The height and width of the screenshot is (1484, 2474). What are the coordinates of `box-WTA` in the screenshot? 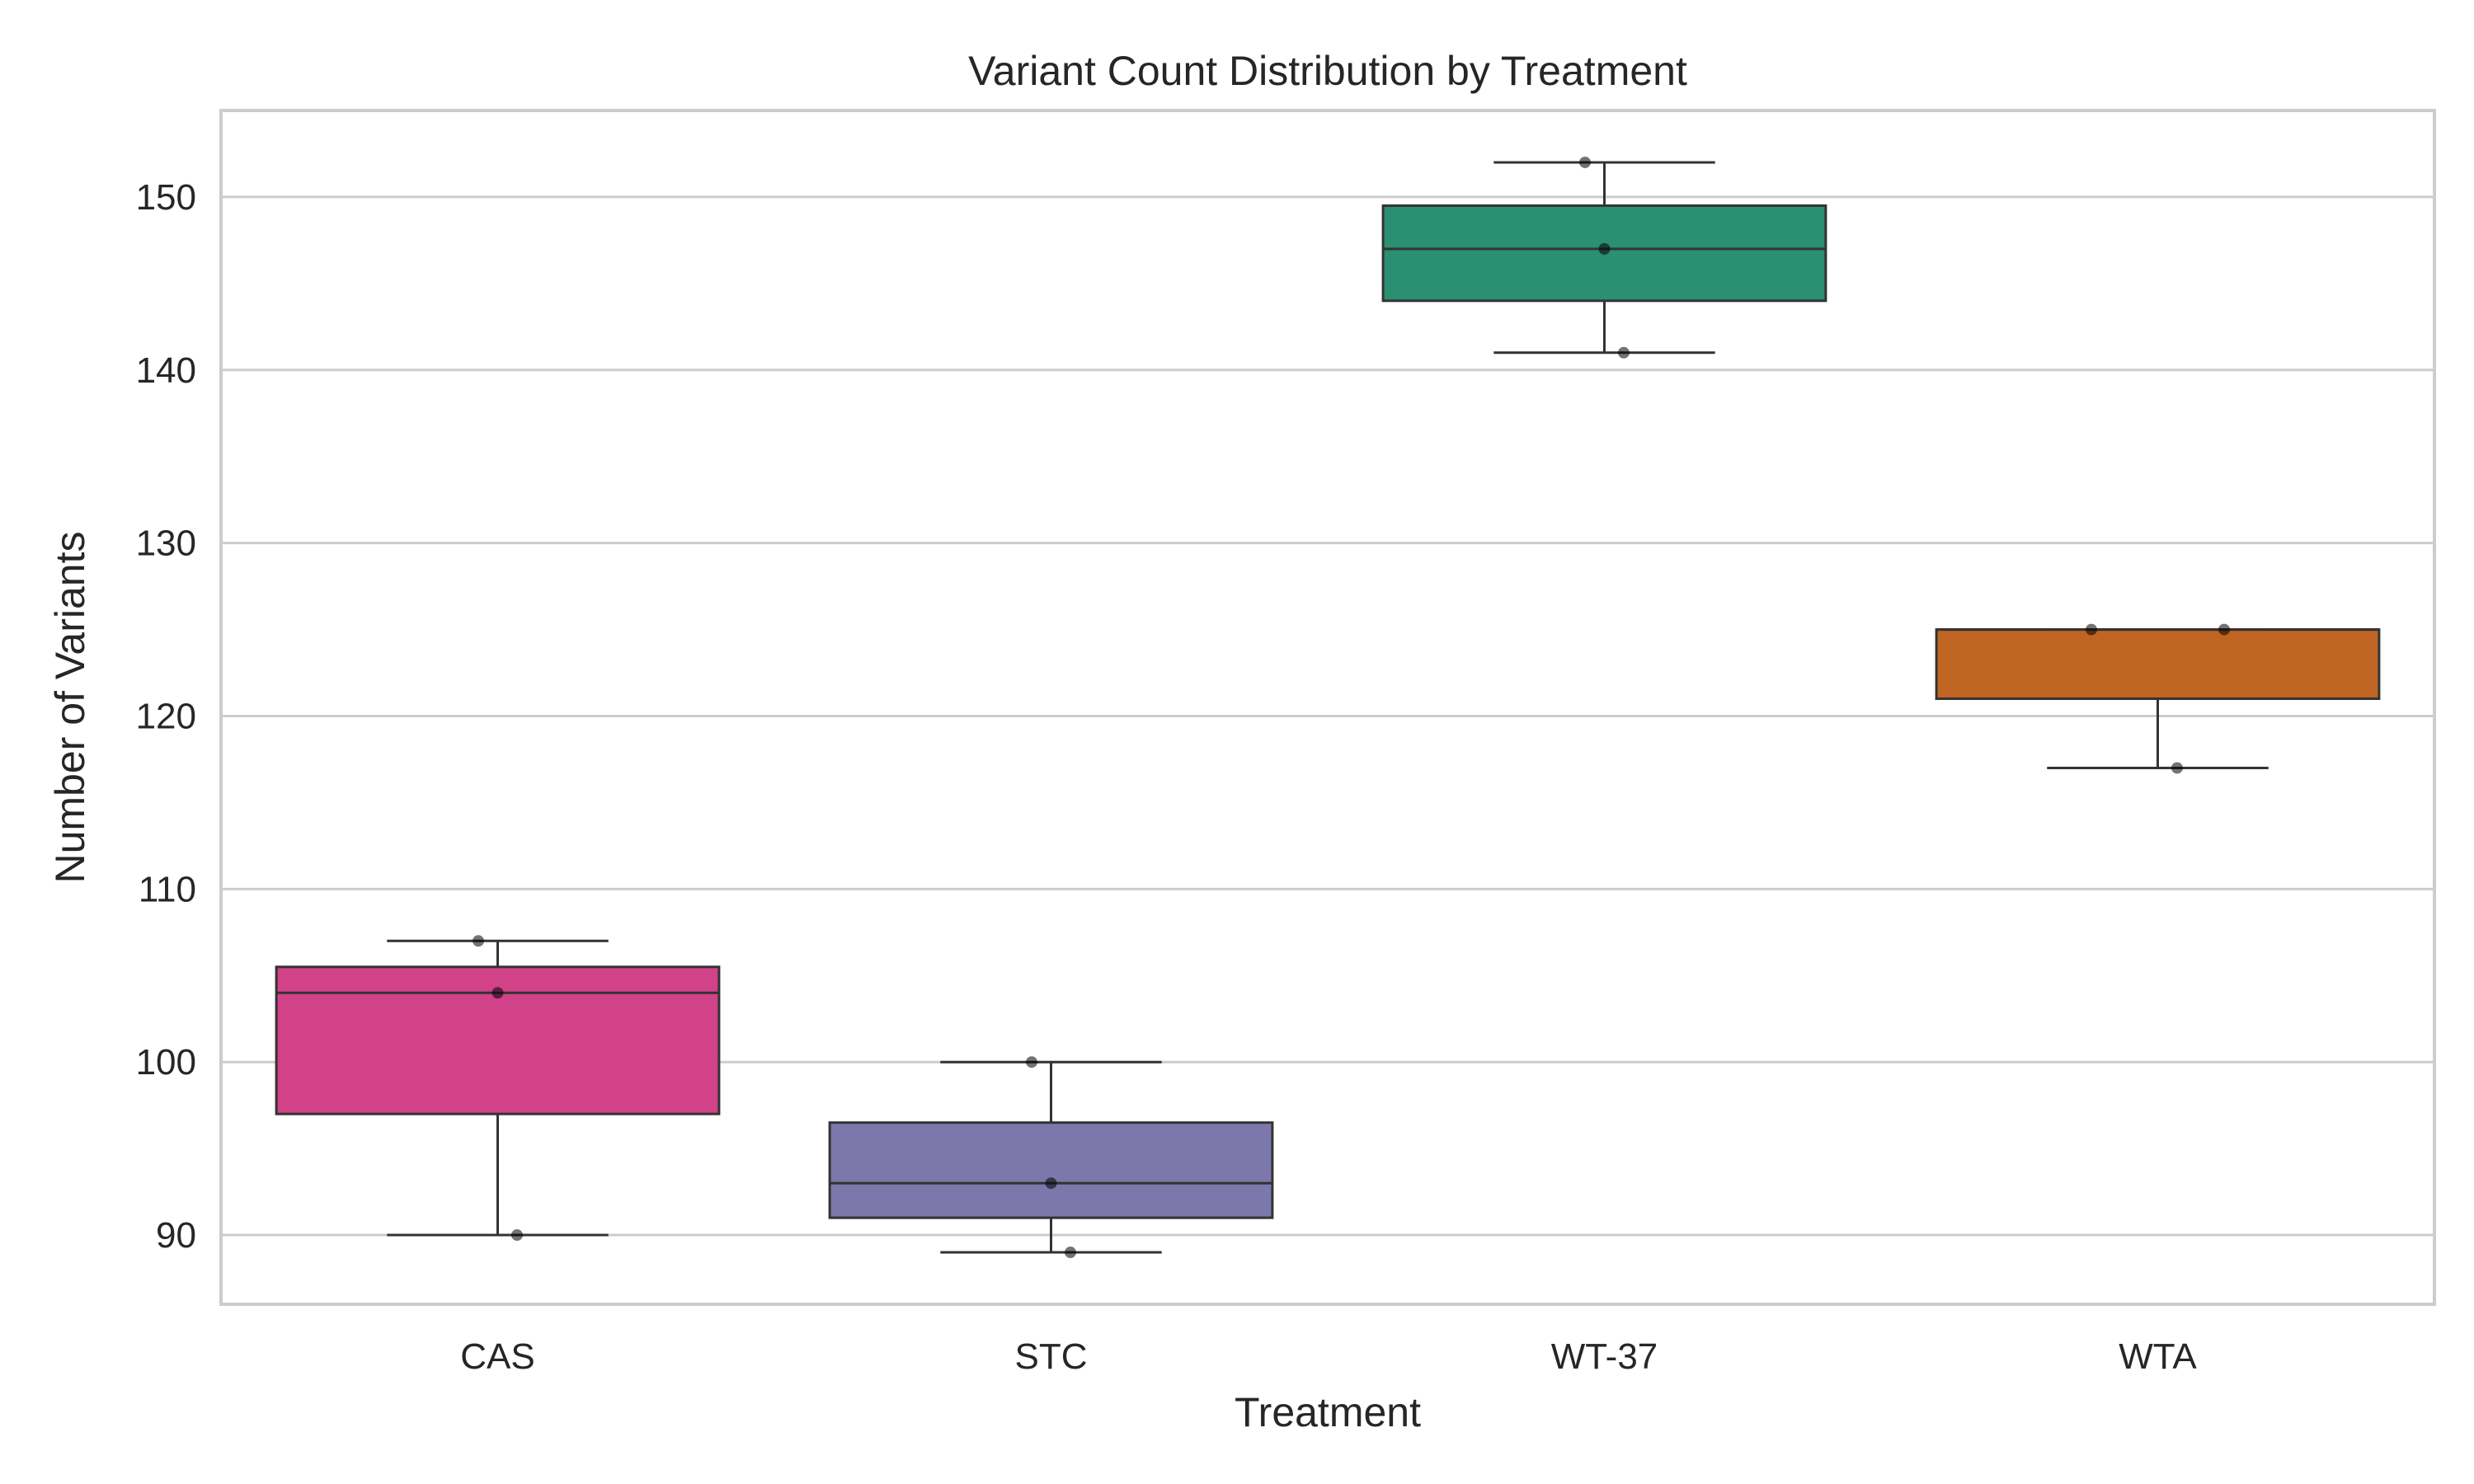 It's located at (2157, 699).